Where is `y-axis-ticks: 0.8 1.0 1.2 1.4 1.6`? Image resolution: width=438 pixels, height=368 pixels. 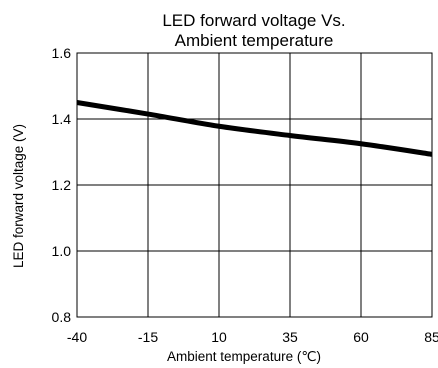 y-axis-ticks: 0.8 1.0 1.2 1.4 1.6 is located at coordinates (62, 185).